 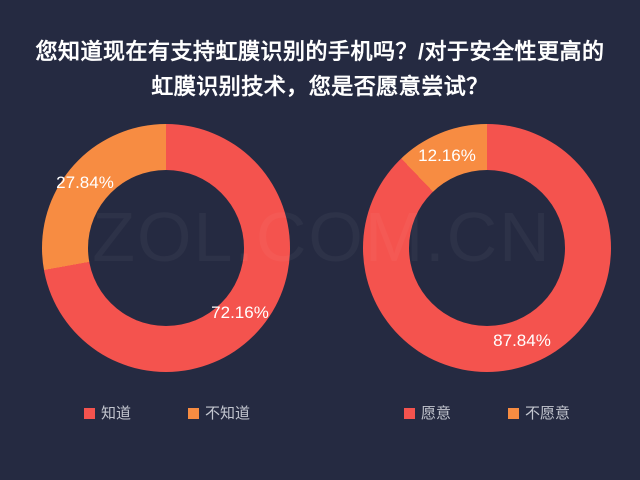 I want to click on slice-label-willing-pct: 87.84%, so click(x=522, y=340).